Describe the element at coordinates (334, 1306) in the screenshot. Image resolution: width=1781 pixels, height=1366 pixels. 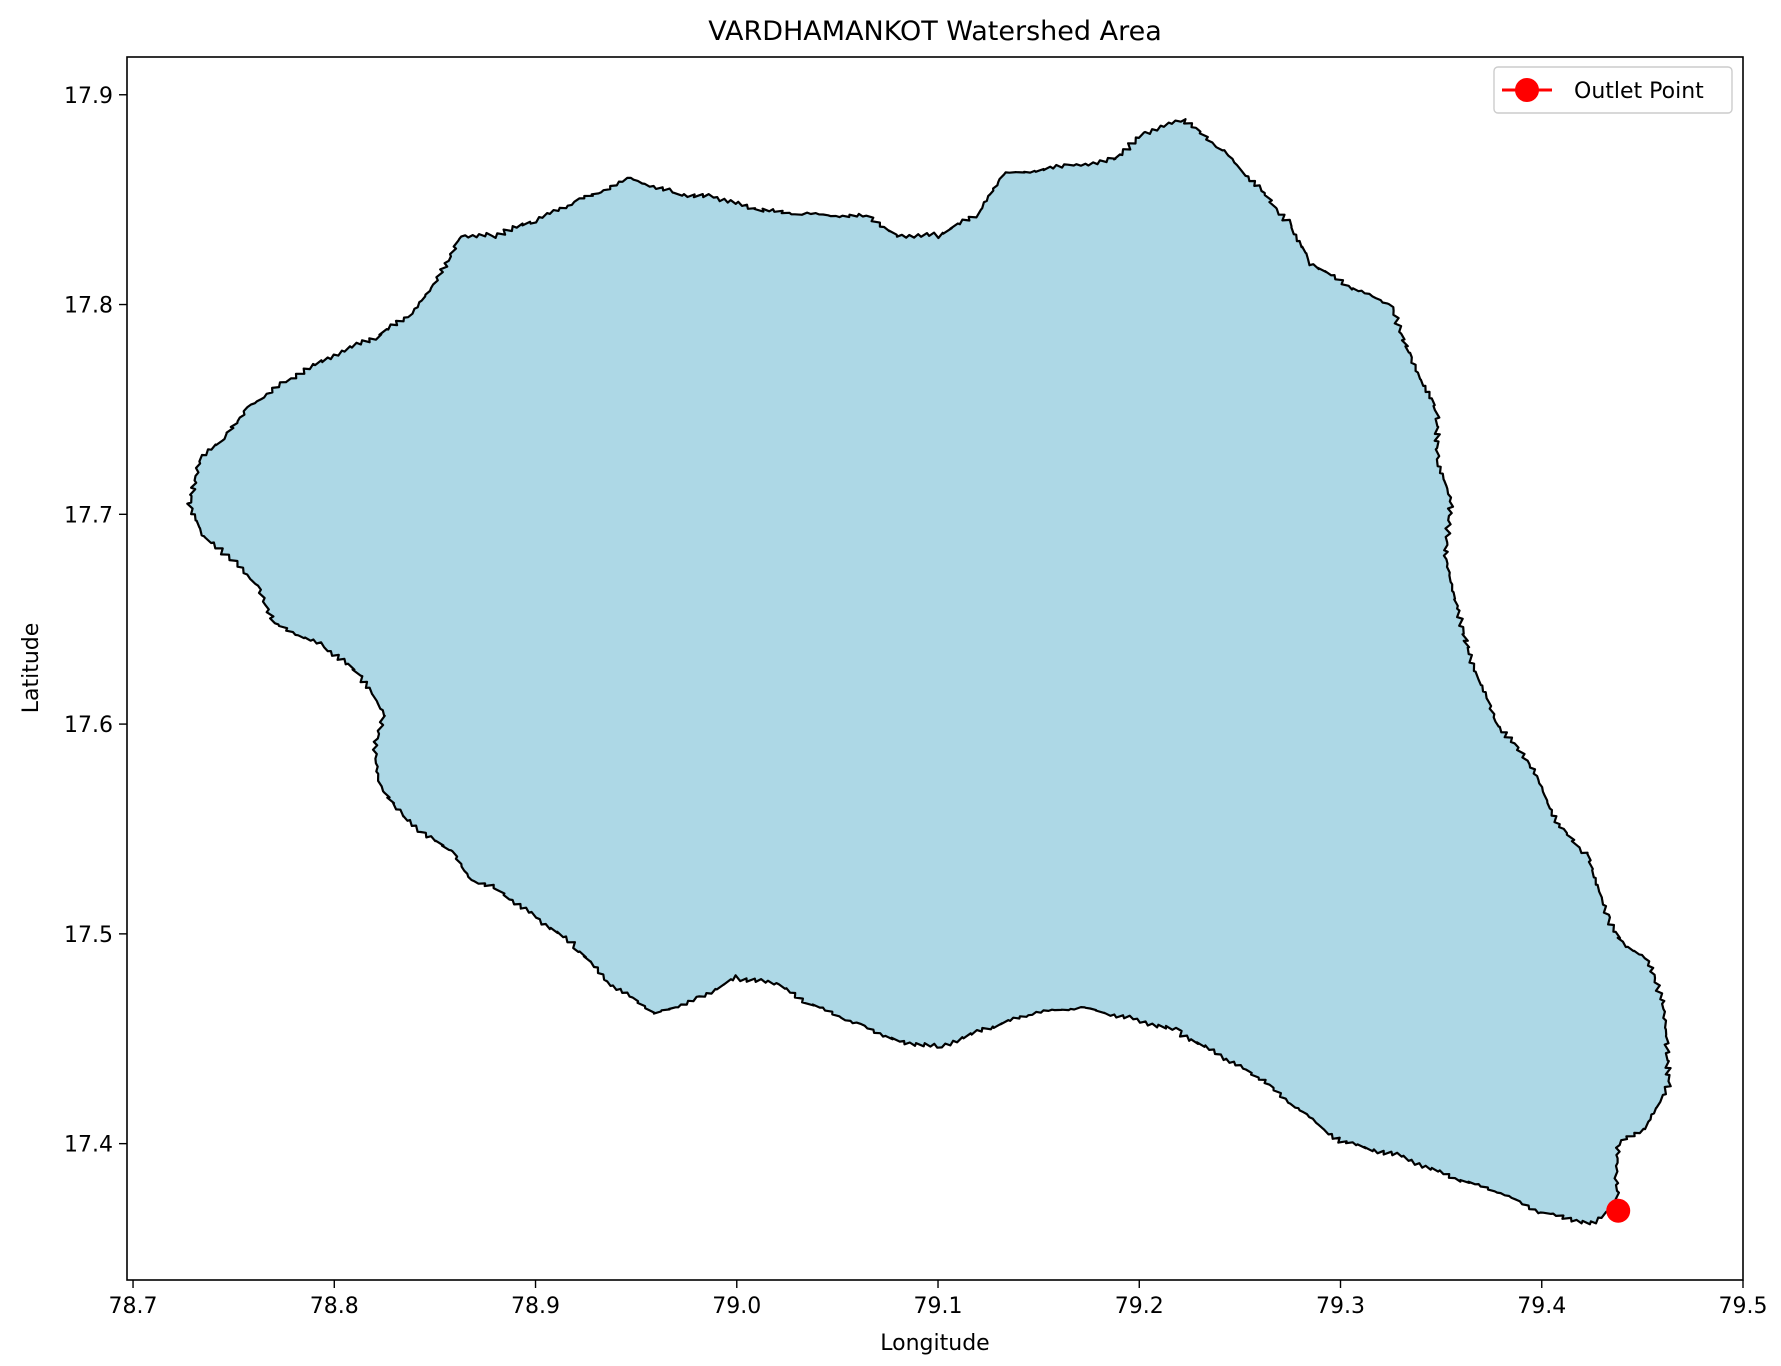
I see `x-tick-label: 78.8` at that location.